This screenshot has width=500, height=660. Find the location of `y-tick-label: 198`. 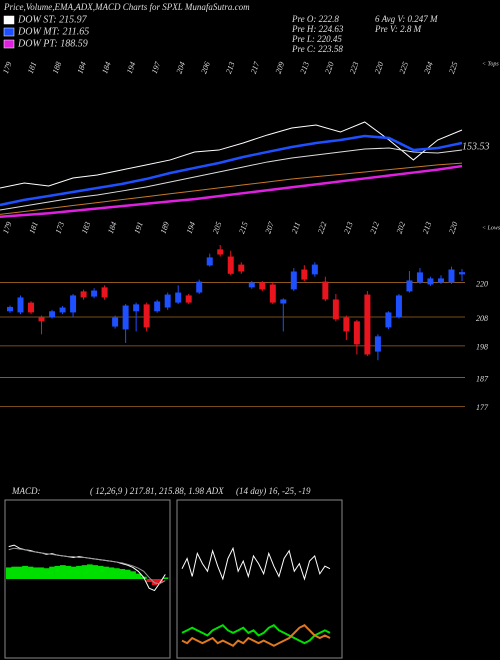

y-tick-label: 198 is located at coordinates (482, 347).